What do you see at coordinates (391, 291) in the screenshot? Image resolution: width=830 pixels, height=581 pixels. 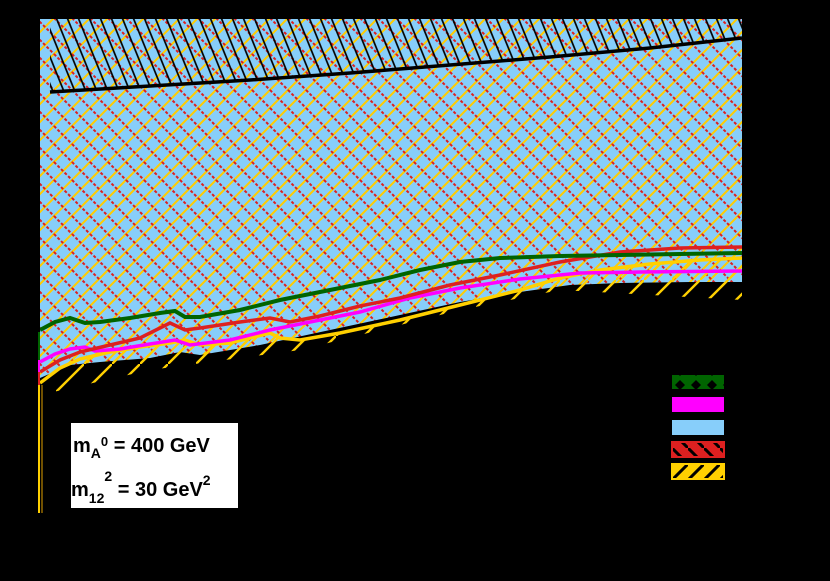 I see `green-curve` at bounding box center [391, 291].